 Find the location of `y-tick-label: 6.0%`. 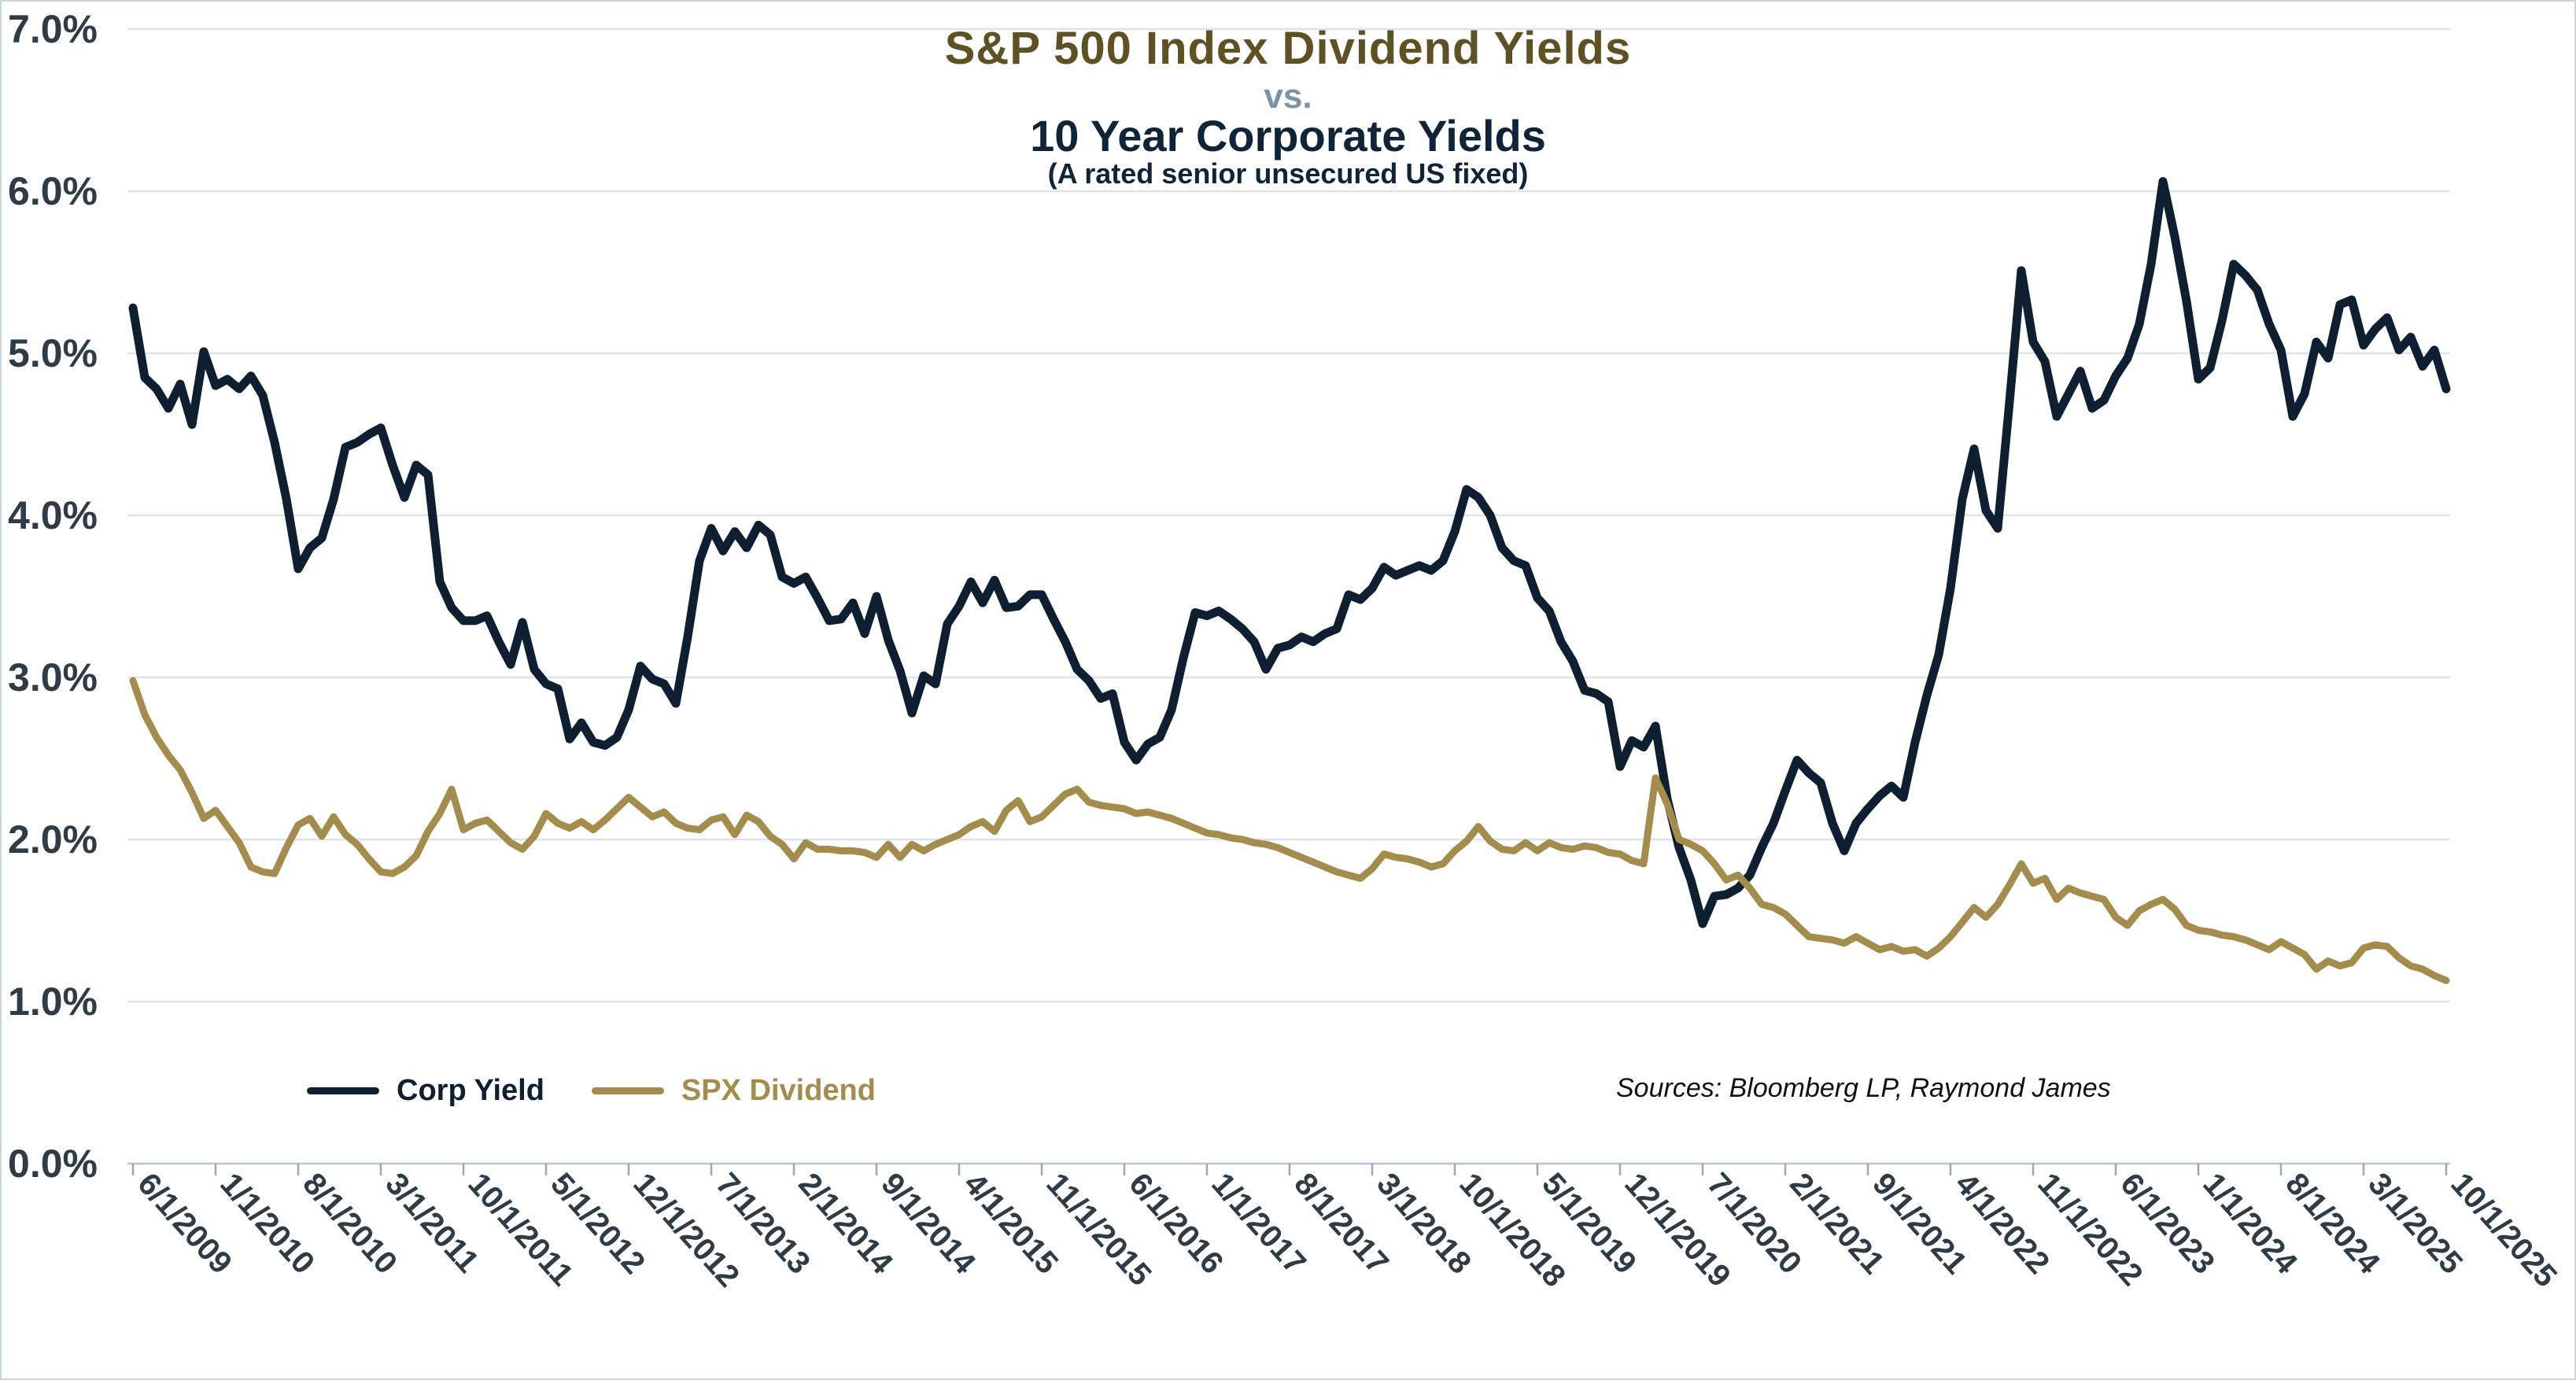

y-tick-label: 6.0% is located at coordinates (53, 191).